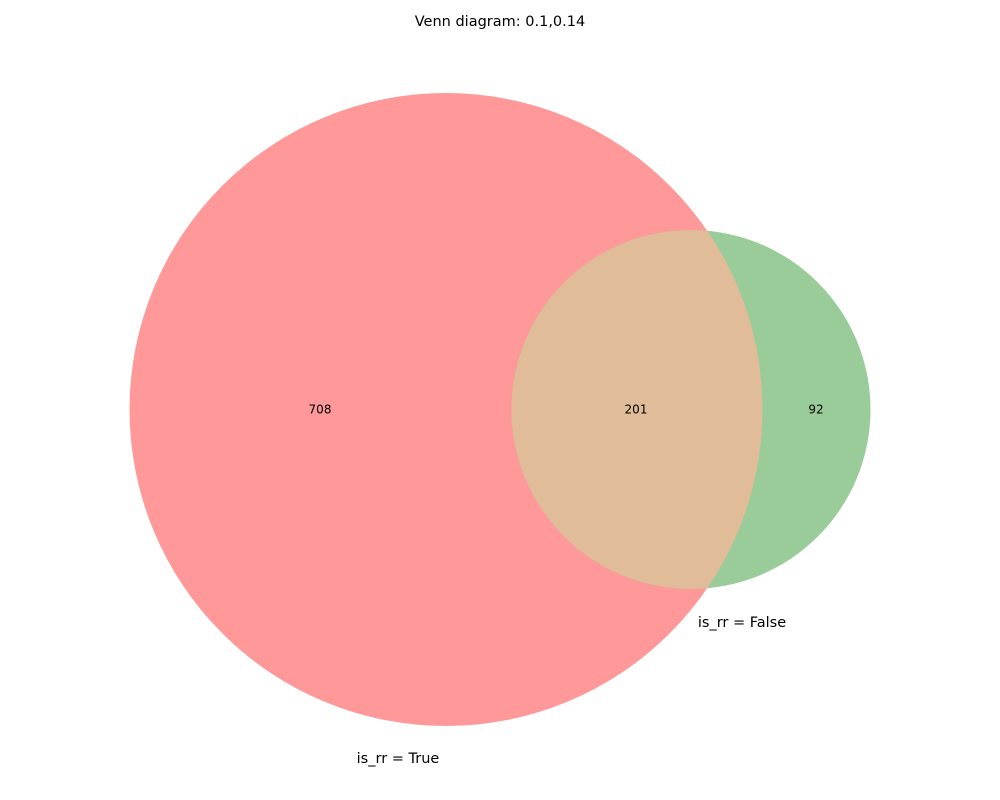  I want to click on region-only-b-count: 92, so click(815, 410).